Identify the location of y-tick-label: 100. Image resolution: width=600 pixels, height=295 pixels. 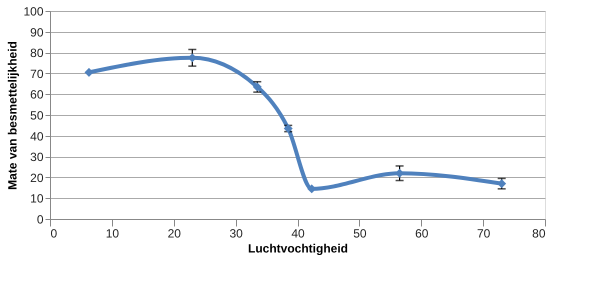
(33, 11).